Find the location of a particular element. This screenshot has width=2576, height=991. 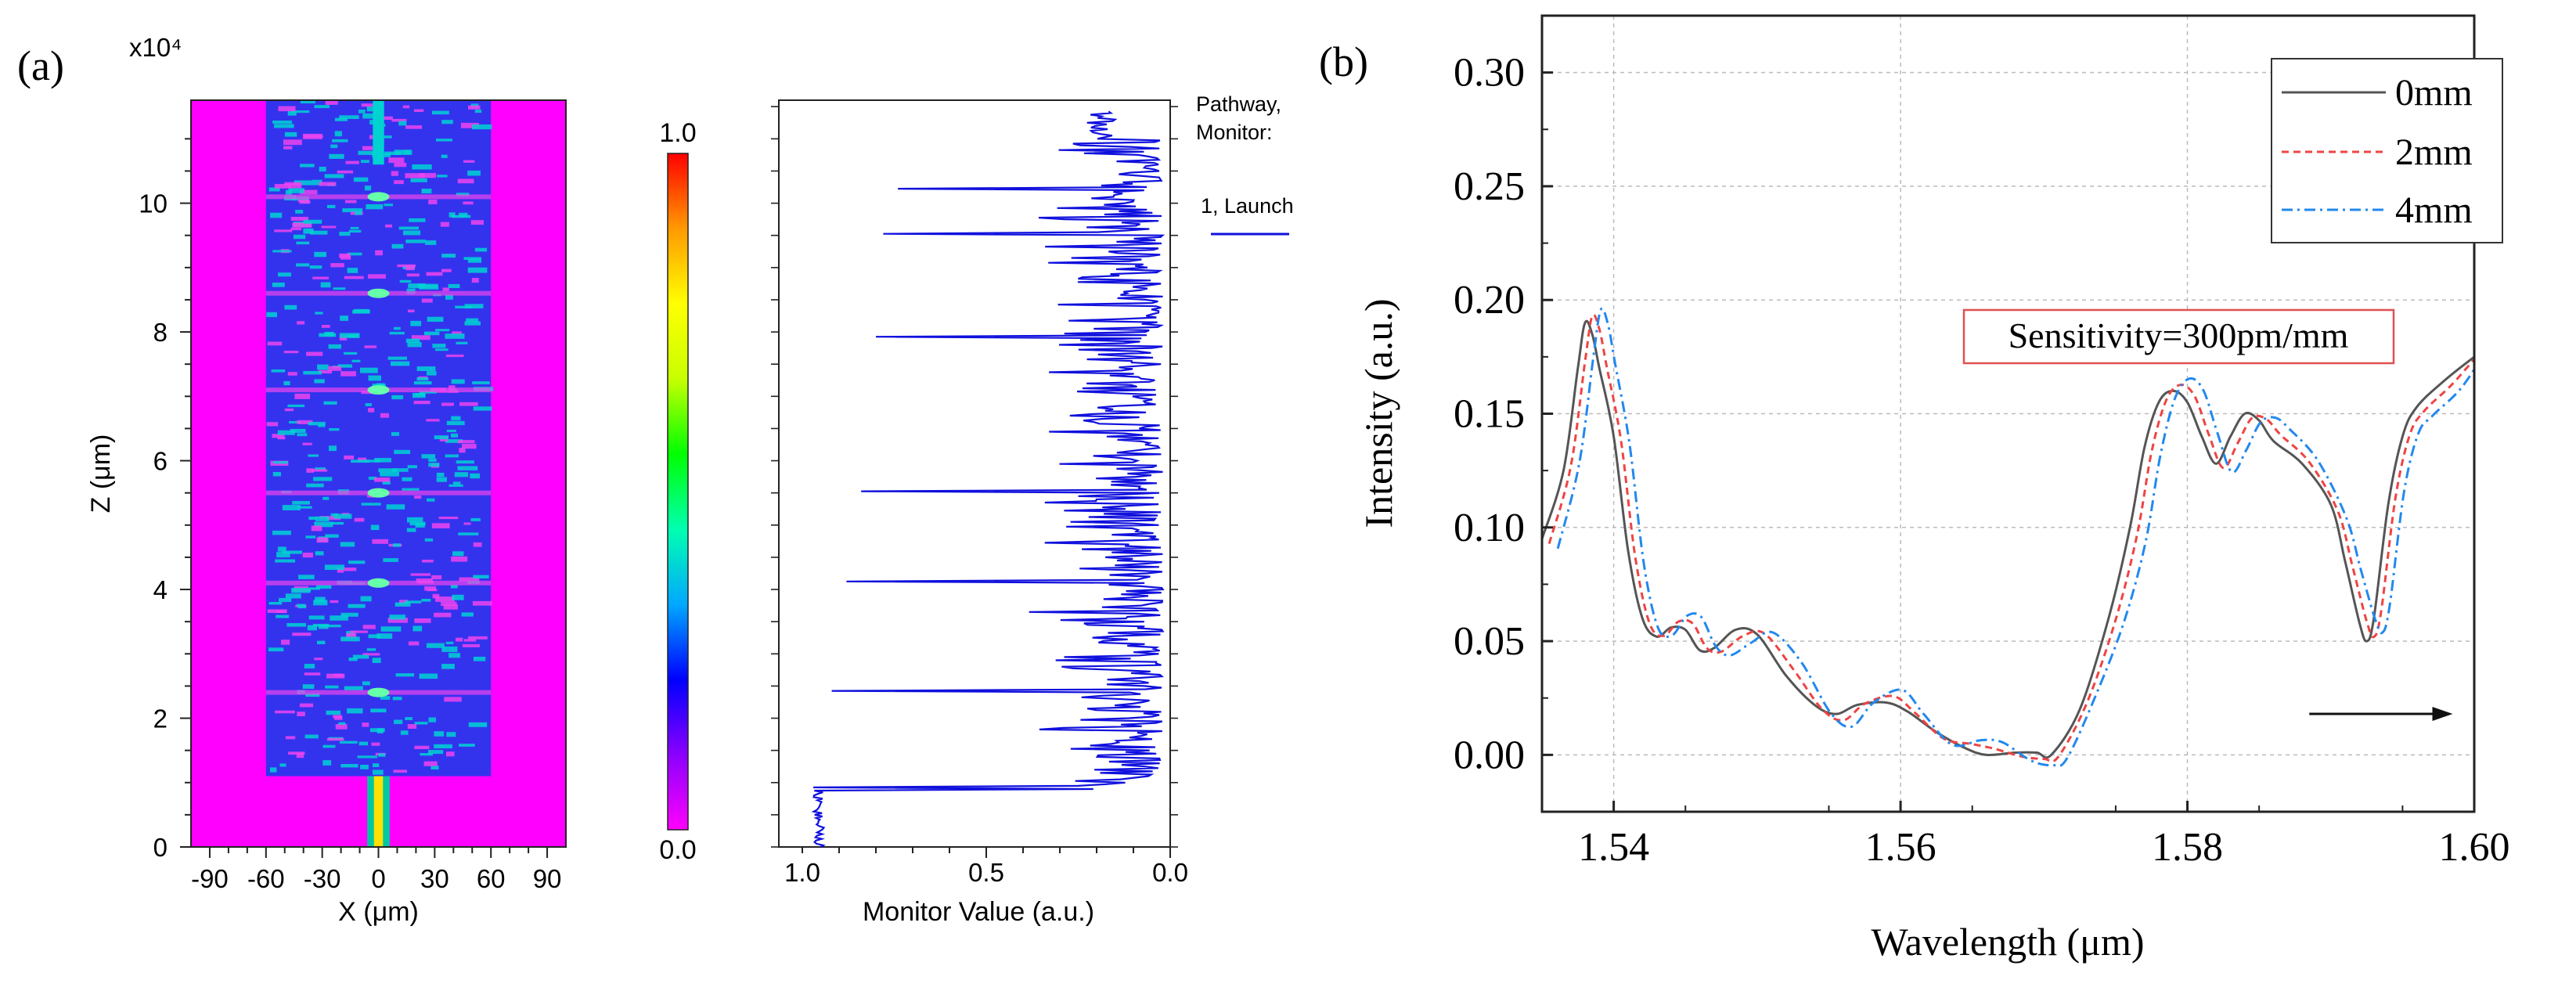

y-tick-label-b: 0.25 is located at coordinates (1489, 186).